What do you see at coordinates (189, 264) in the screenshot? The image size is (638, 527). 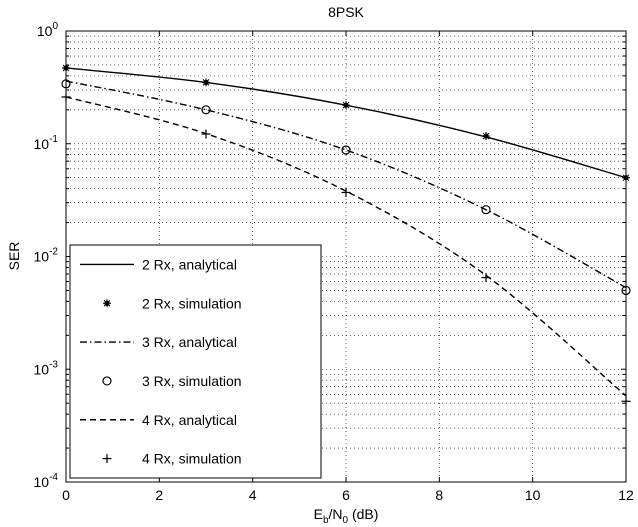 I see `legend-label-1: 2 Rx, analytical` at bounding box center [189, 264].